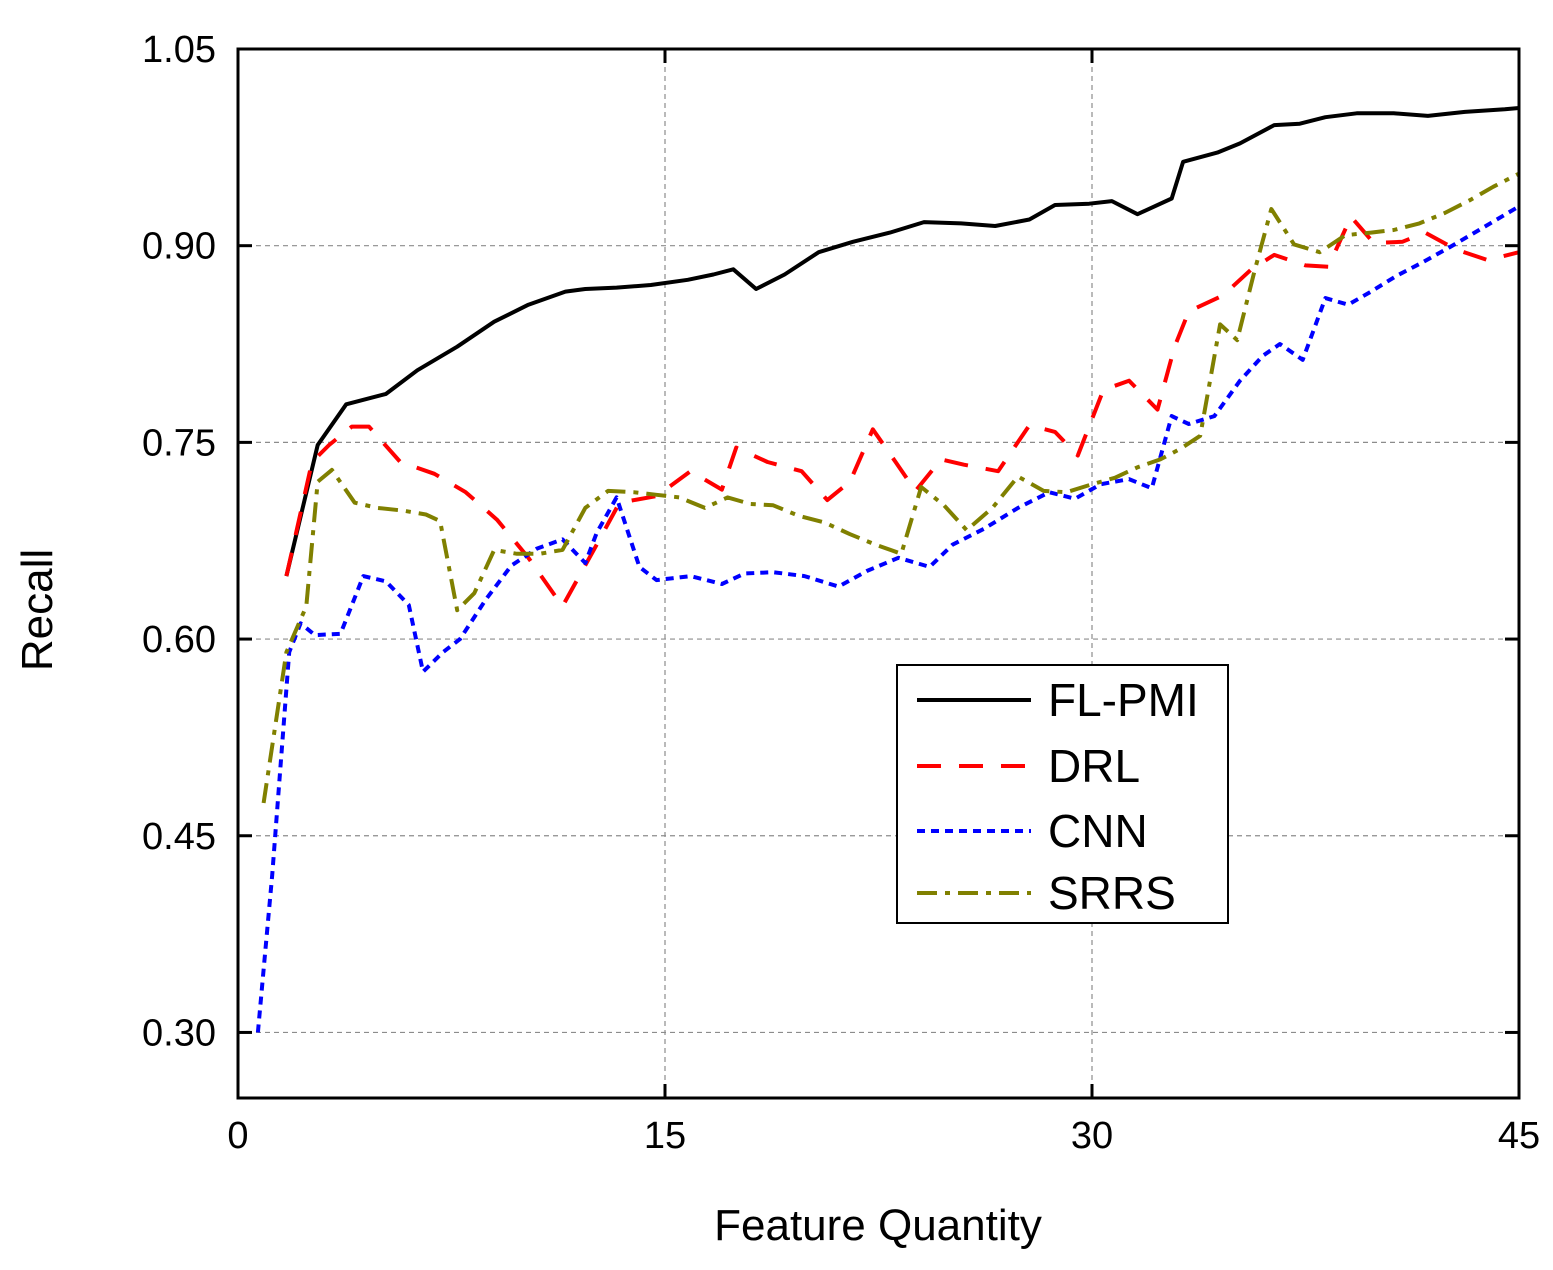  What do you see at coordinates (1092, 1136) in the screenshot?
I see `x-tick-label: 30` at bounding box center [1092, 1136].